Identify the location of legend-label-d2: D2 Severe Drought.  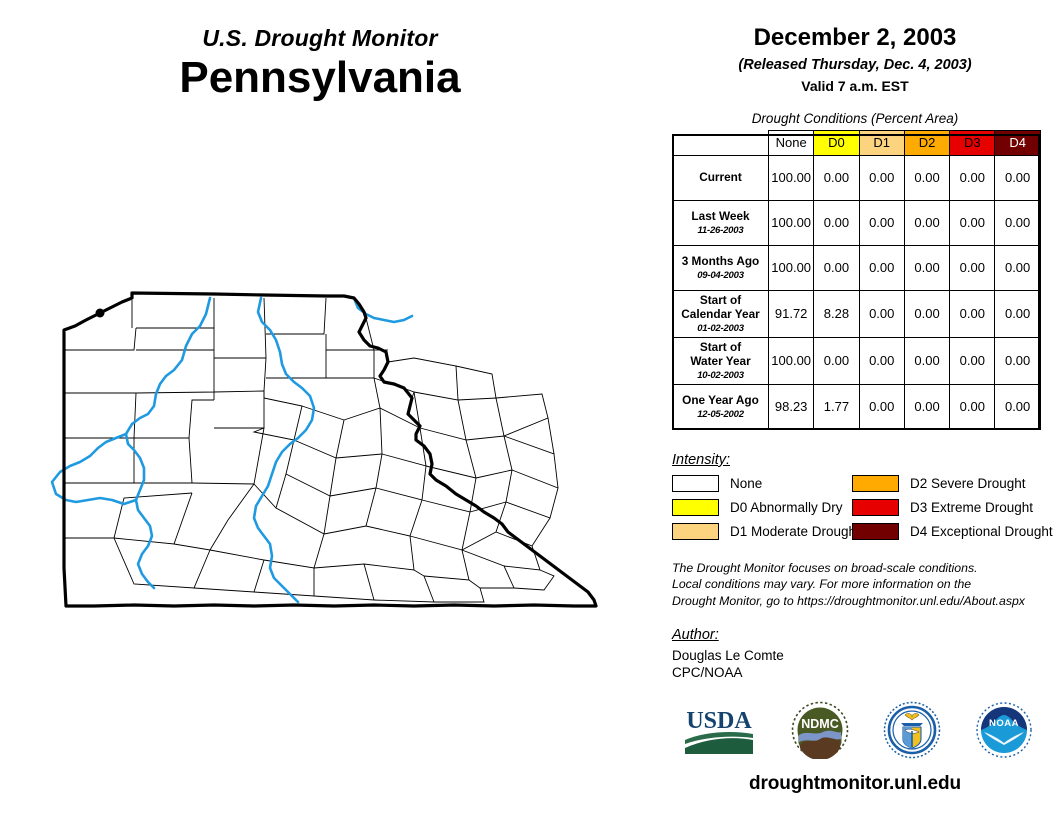
(968, 483).